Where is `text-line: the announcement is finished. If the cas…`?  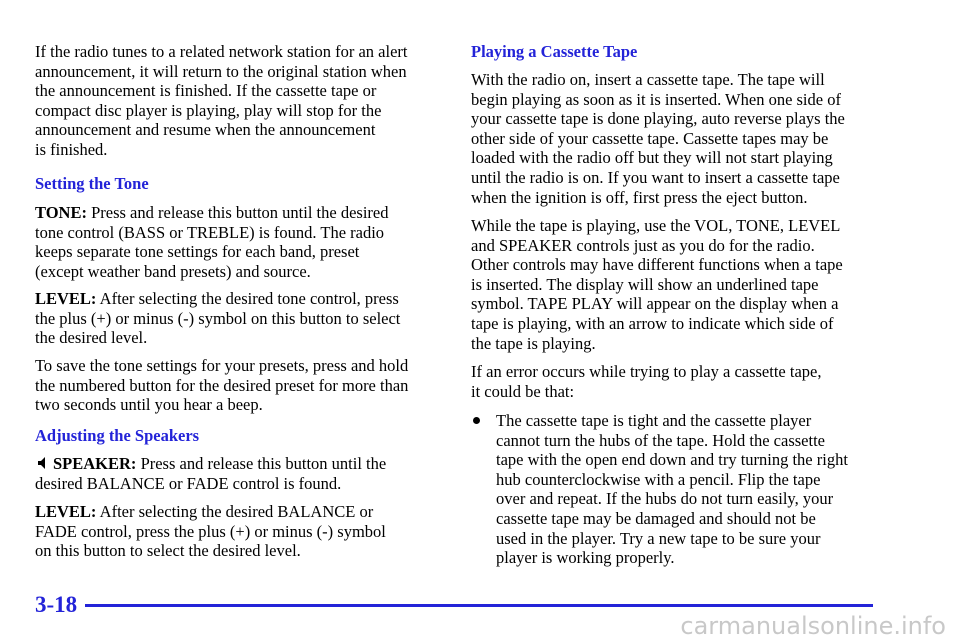 text-line: the announcement is finished. If the cas… is located at coordinates (205, 91).